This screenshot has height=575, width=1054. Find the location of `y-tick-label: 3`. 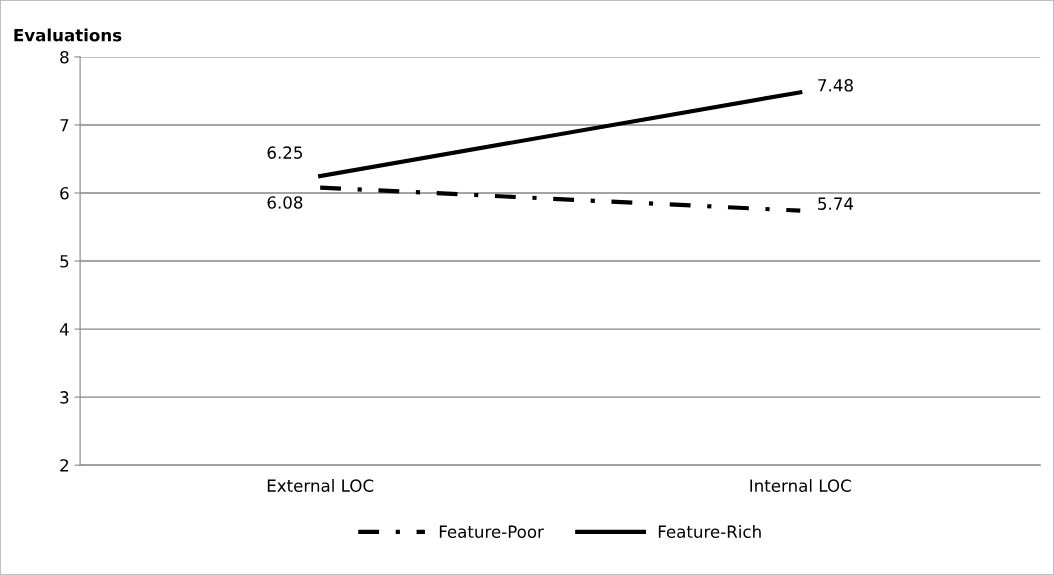

y-tick-label: 3 is located at coordinates (64, 397).